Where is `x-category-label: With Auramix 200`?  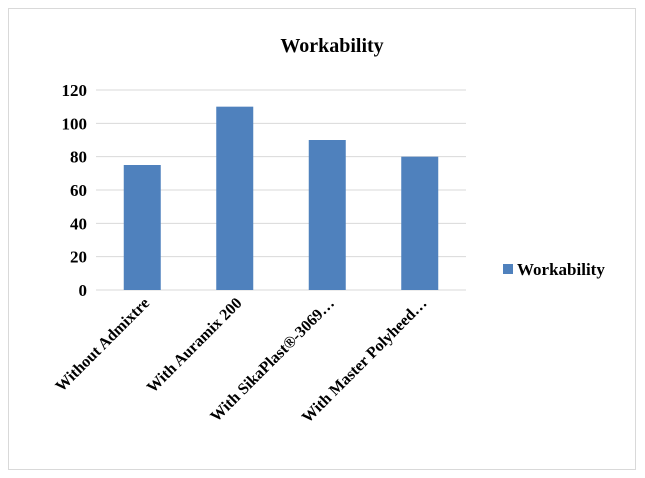 x-category-label: With Auramix 200 is located at coordinates (195, 346).